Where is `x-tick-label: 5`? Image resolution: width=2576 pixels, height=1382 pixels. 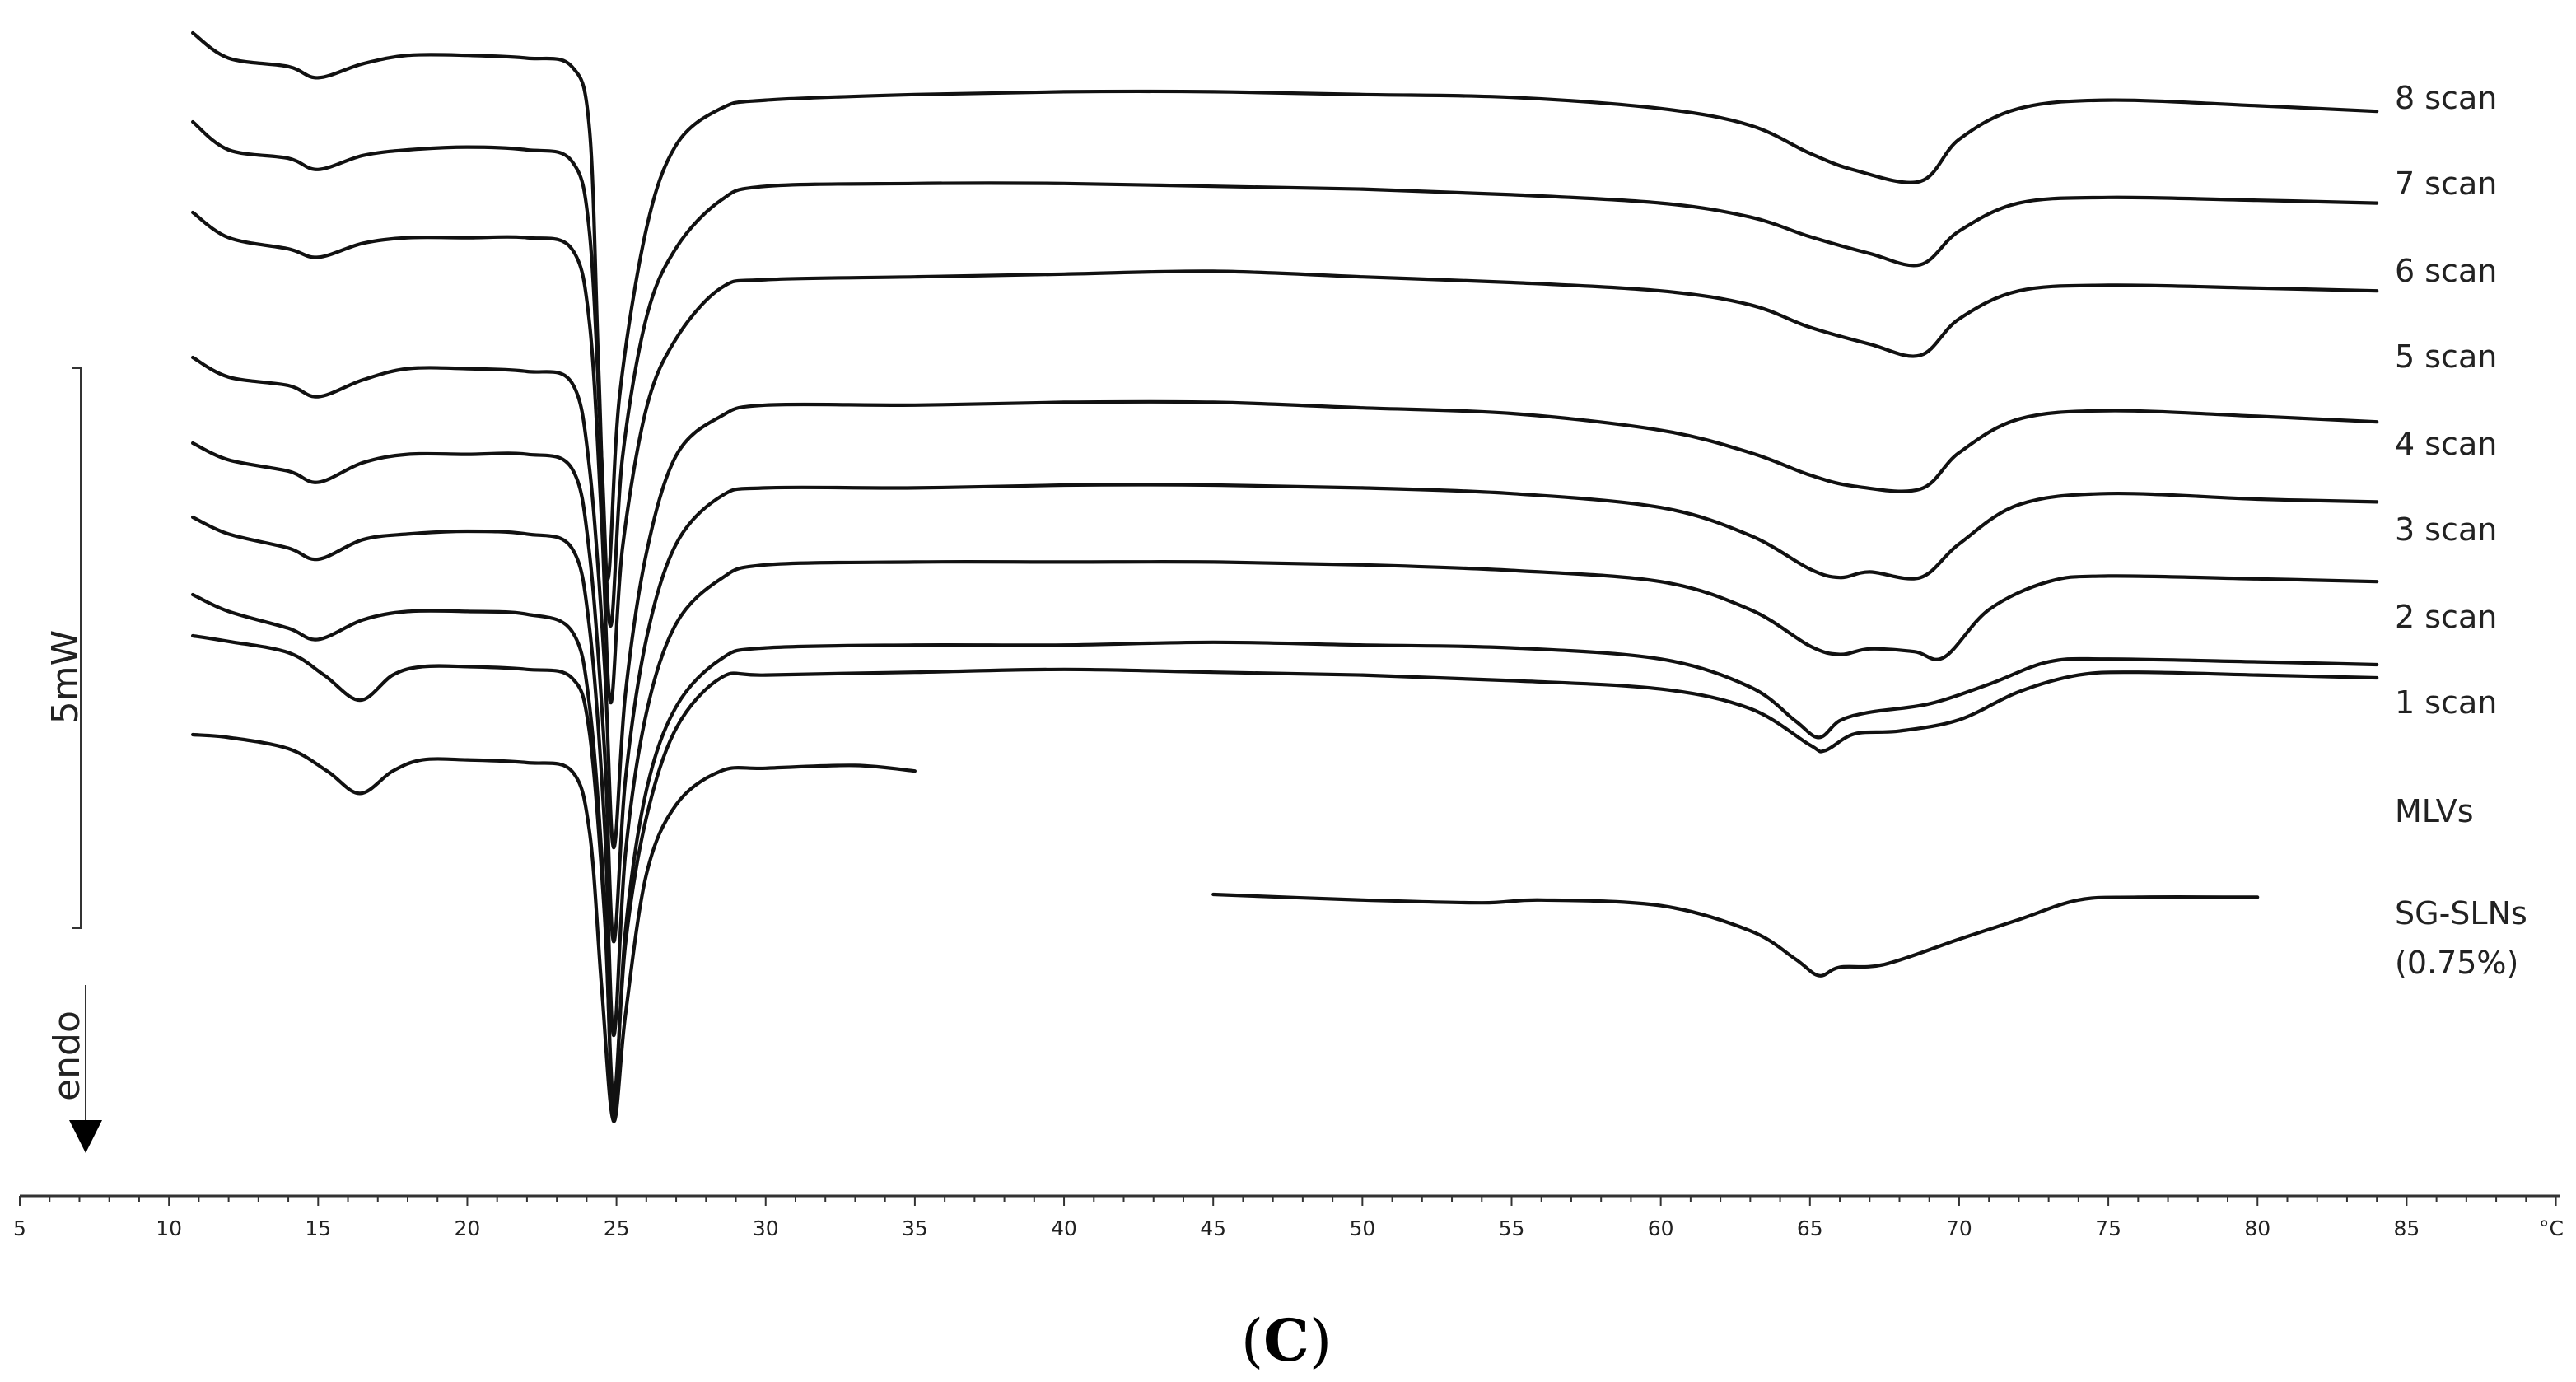 x-tick-label: 5 is located at coordinates (19, 1228).